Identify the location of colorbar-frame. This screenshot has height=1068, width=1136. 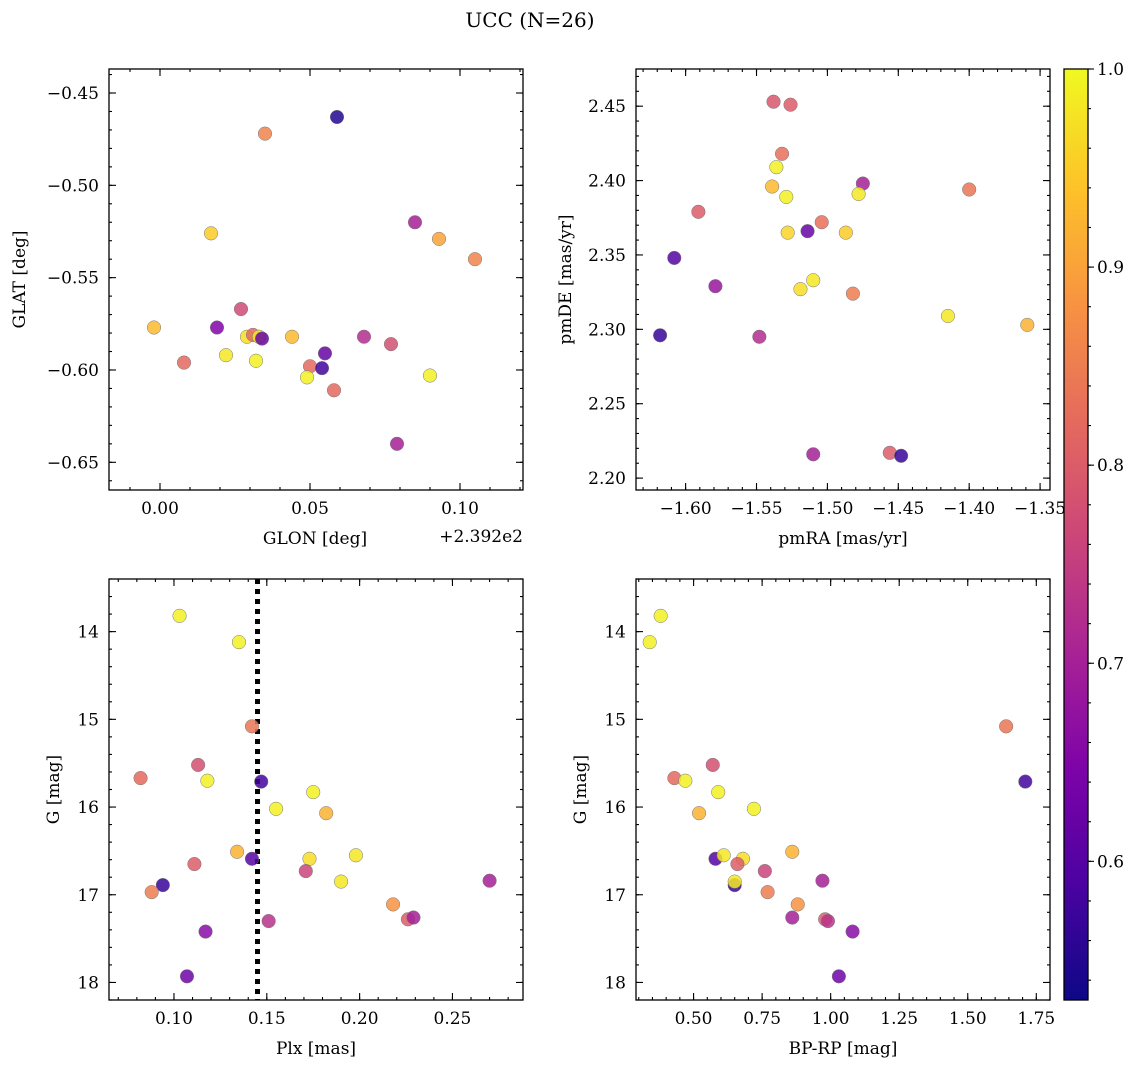
(1076, 534).